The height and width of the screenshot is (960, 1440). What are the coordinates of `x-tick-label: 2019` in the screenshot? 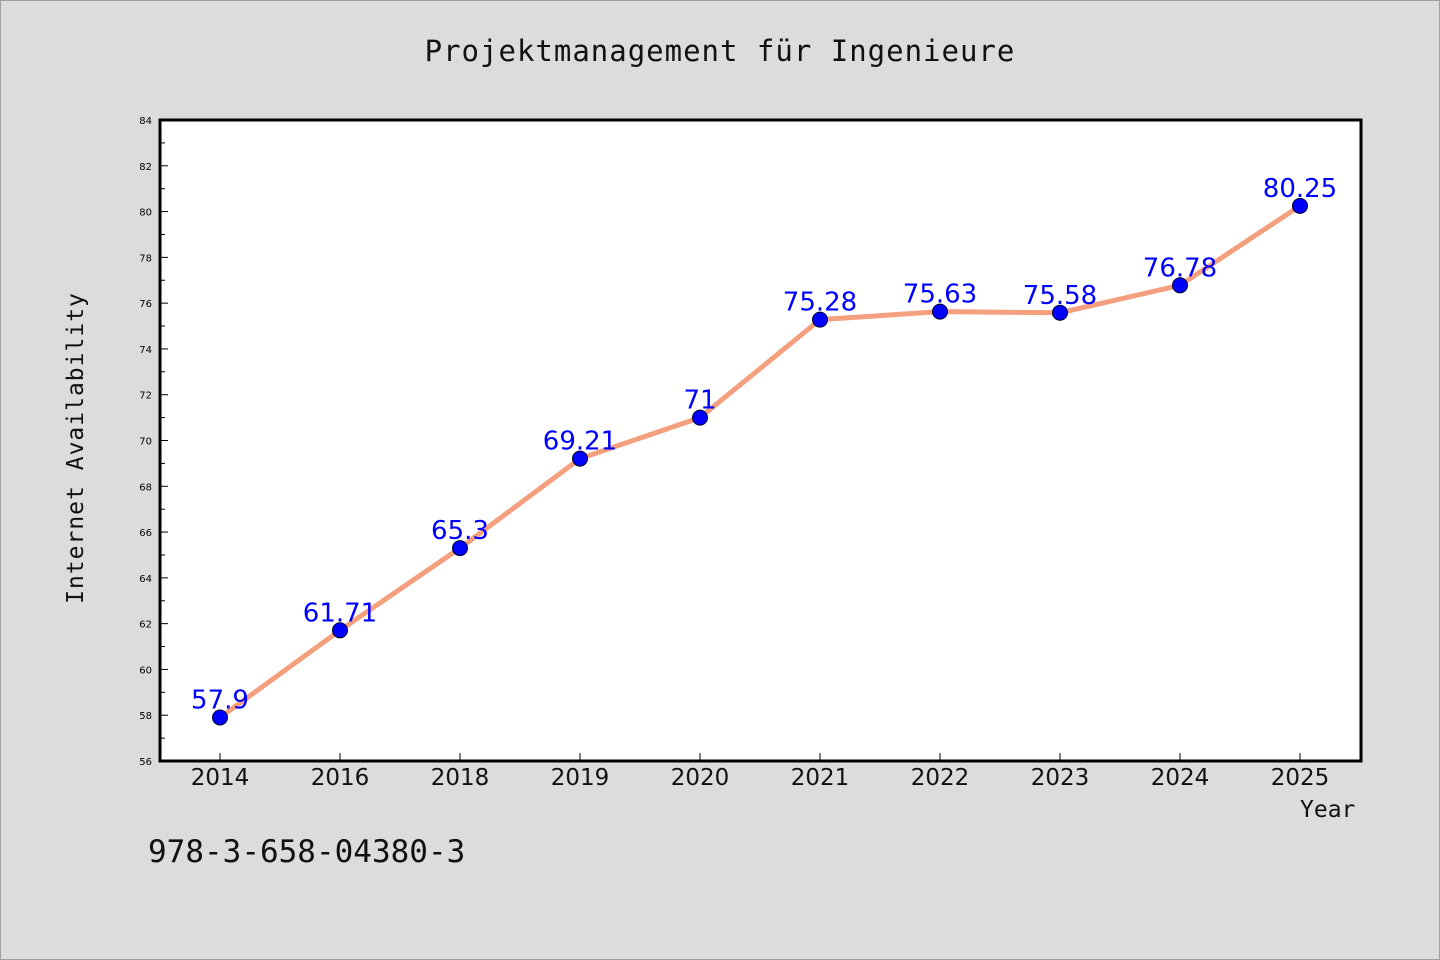 It's located at (580, 778).